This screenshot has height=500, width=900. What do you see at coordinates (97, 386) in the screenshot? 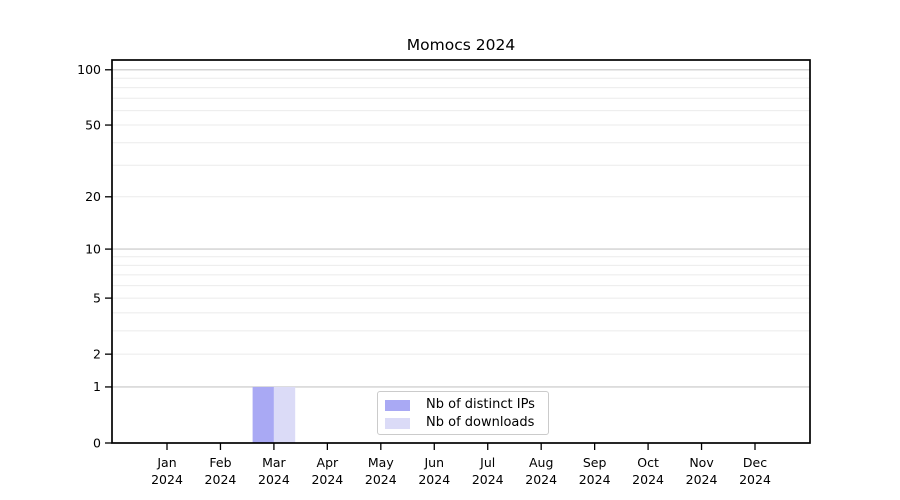
I see `y-tick-label: 1` at bounding box center [97, 386].